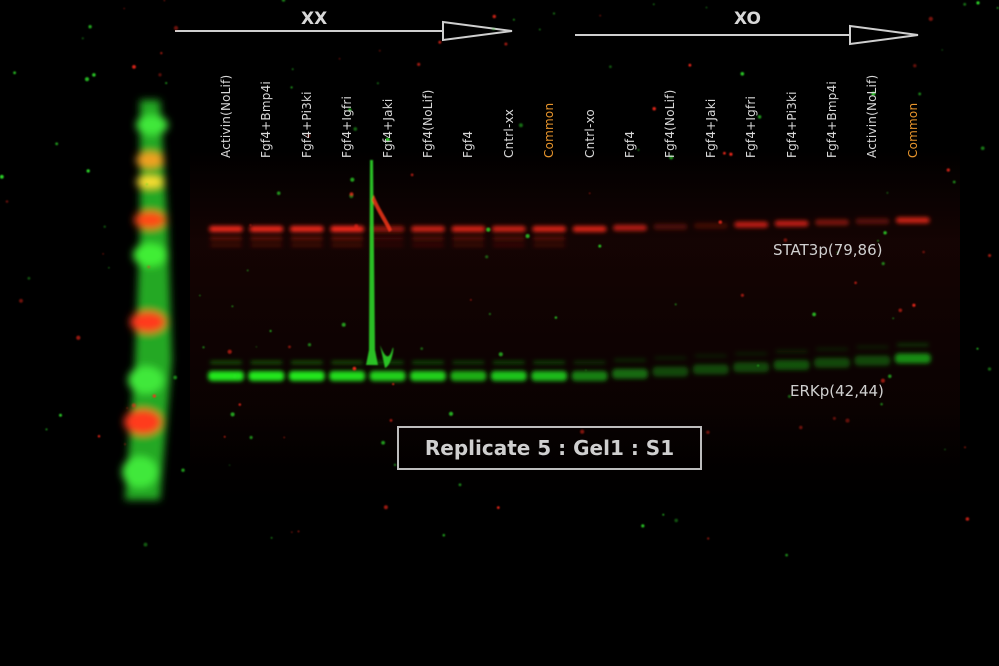  I want to click on lane-label-2: Fgf4+Bmp4i, so click(266, 119).